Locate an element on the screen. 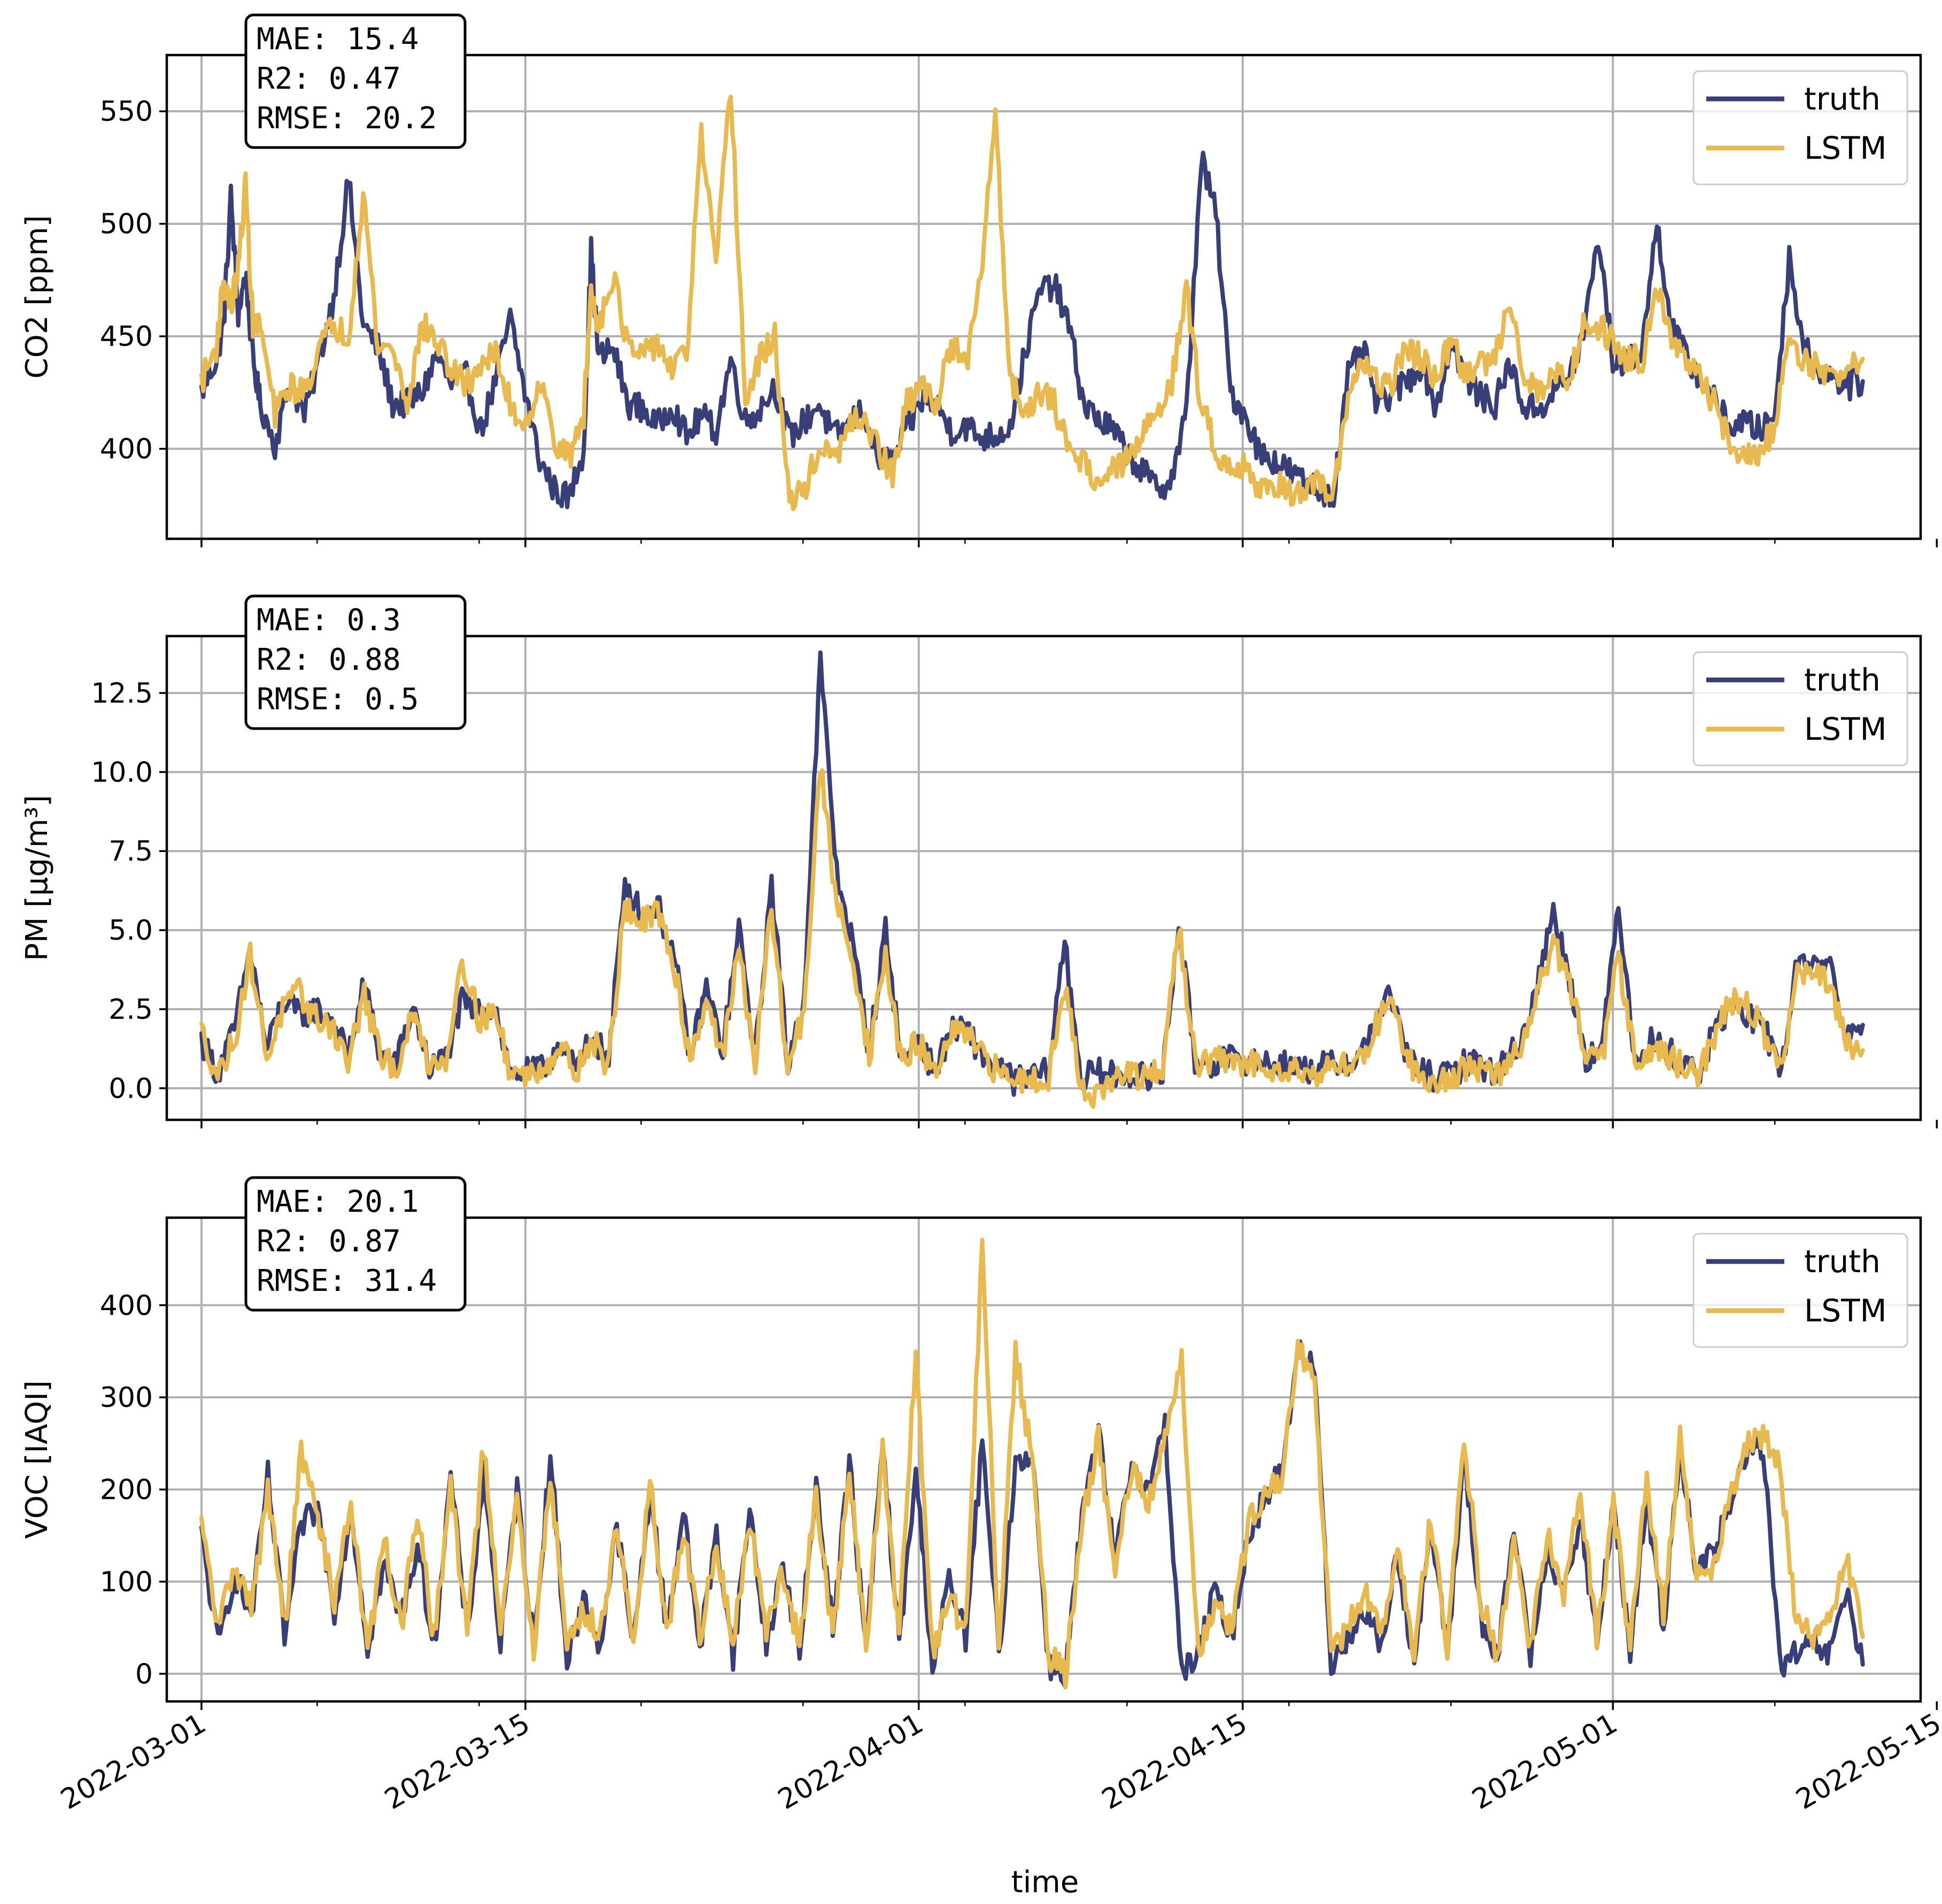 This screenshot has height=1904, width=1942. y-tick-label: 12.5 is located at coordinates (122, 693).